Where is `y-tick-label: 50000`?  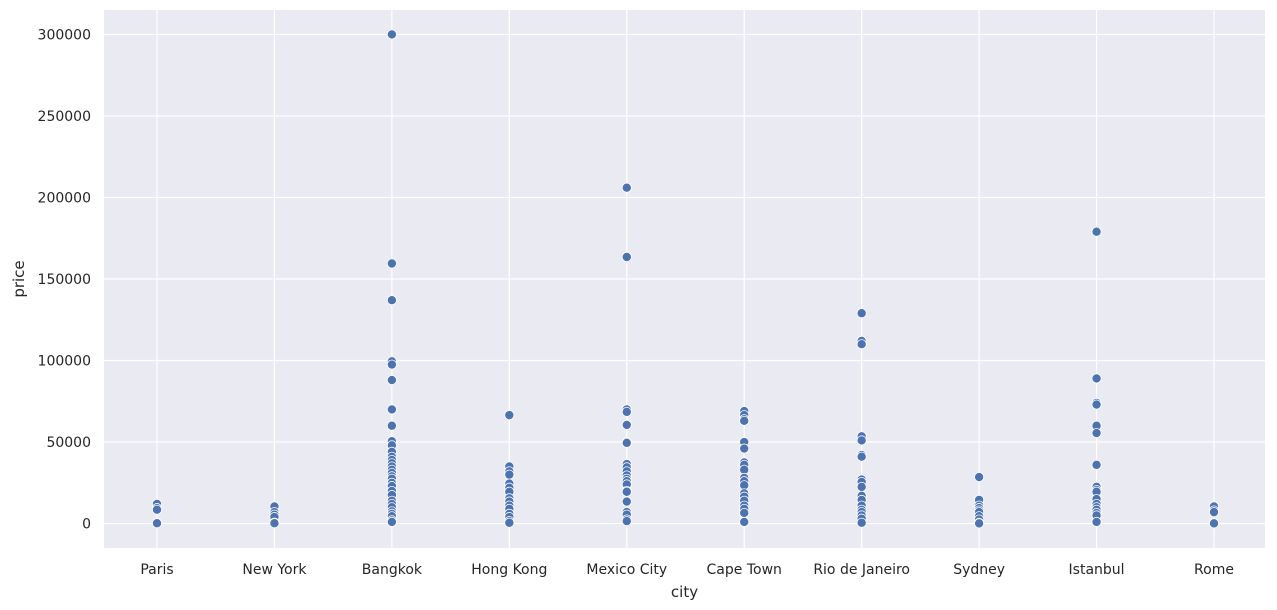 y-tick-label: 50000 is located at coordinates (68, 443).